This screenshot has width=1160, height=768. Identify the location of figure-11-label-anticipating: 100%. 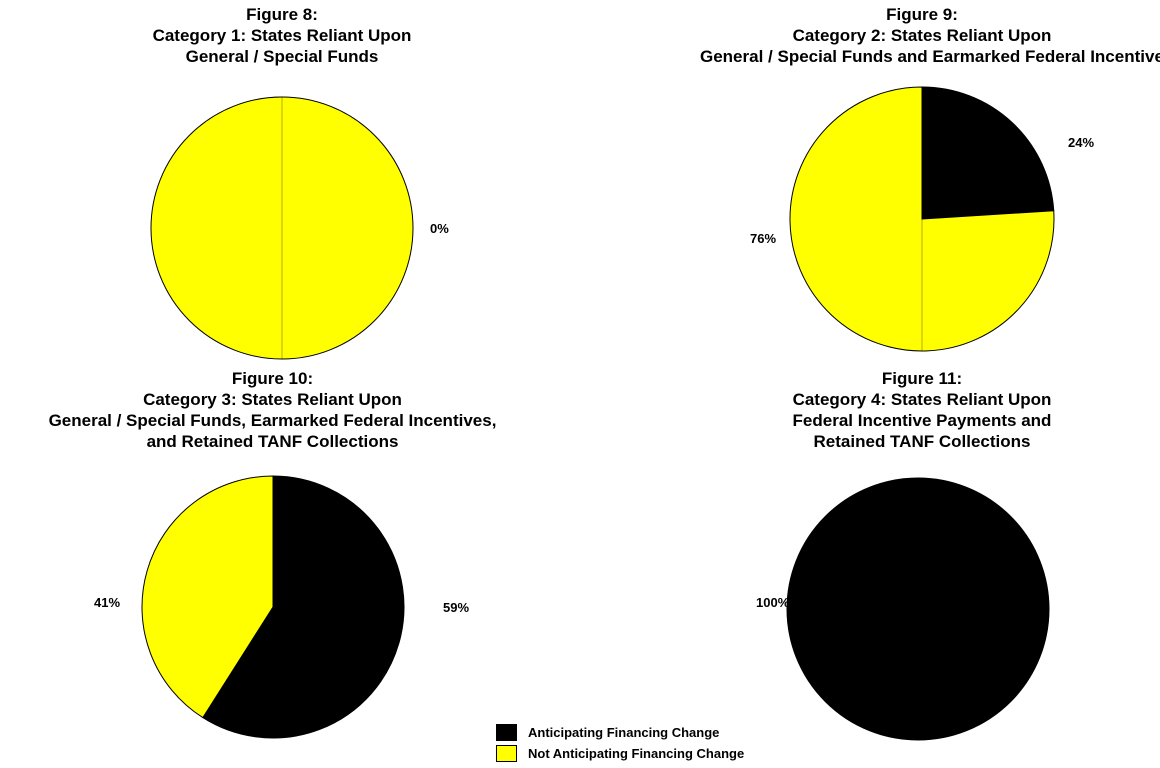
(773, 602).